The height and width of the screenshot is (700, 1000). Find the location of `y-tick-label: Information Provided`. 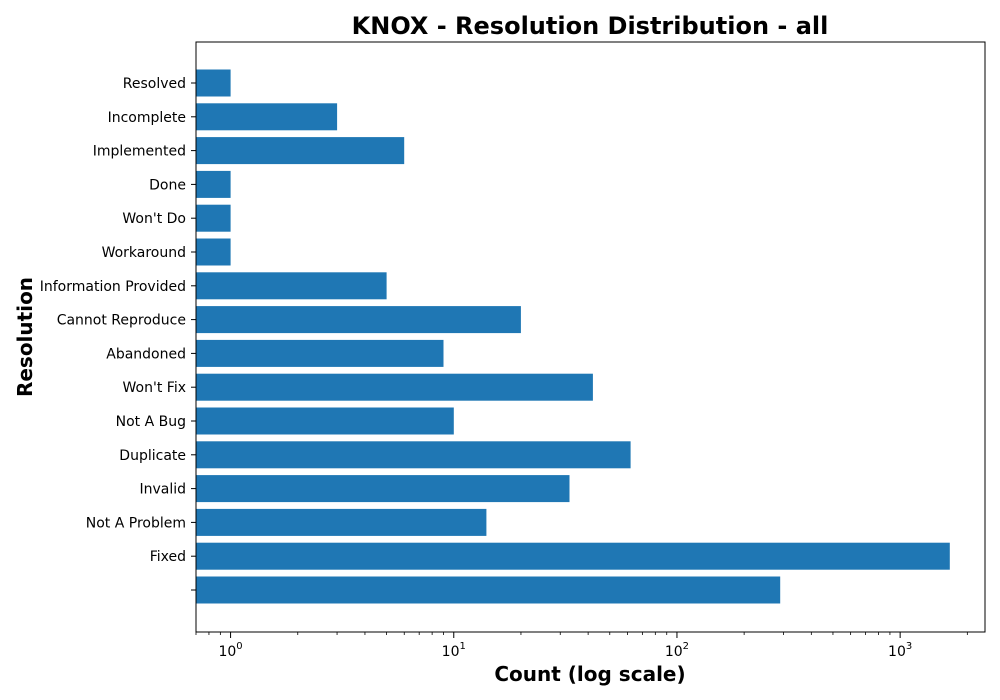

y-tick-label: Information Provided is located at coordinates (113, 287).